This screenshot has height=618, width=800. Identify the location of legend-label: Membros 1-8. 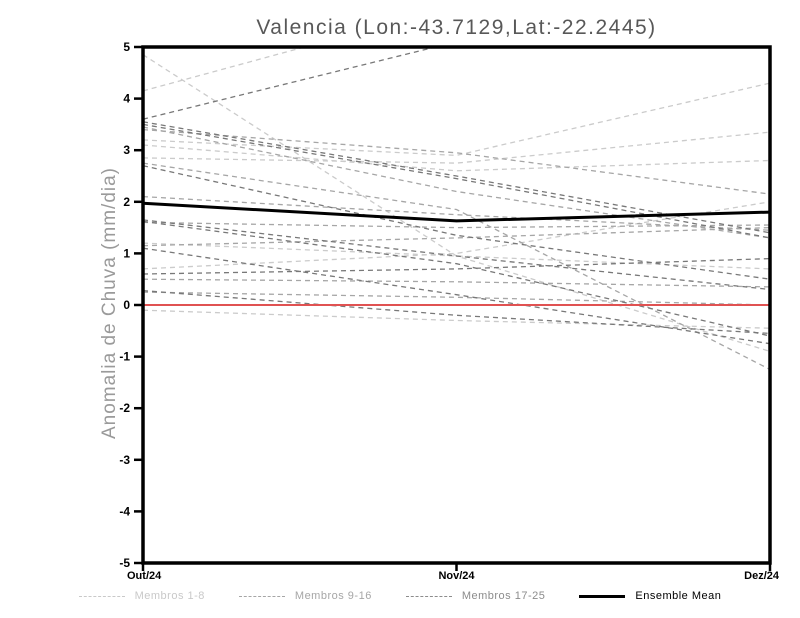
(169, 596).